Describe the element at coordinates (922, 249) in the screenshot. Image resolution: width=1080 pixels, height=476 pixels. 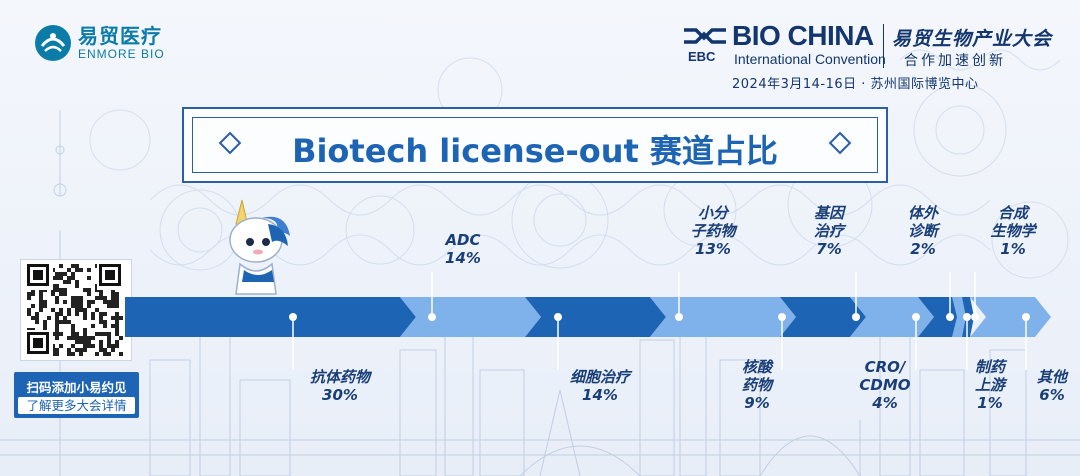
I see `segment-value-7: 2%` at that location.